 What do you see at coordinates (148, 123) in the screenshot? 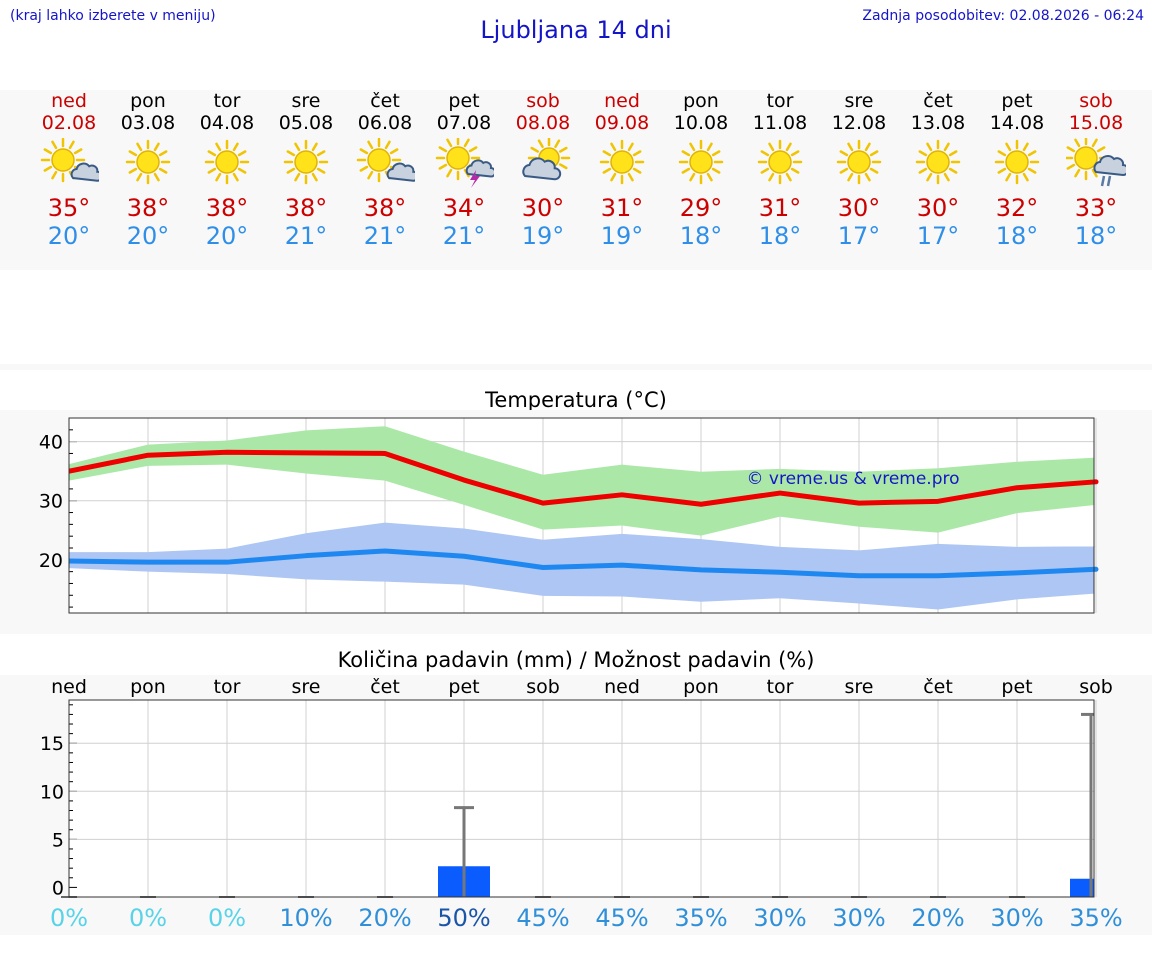
I see `day-date: 03.08` at bounding box center [148, 123].